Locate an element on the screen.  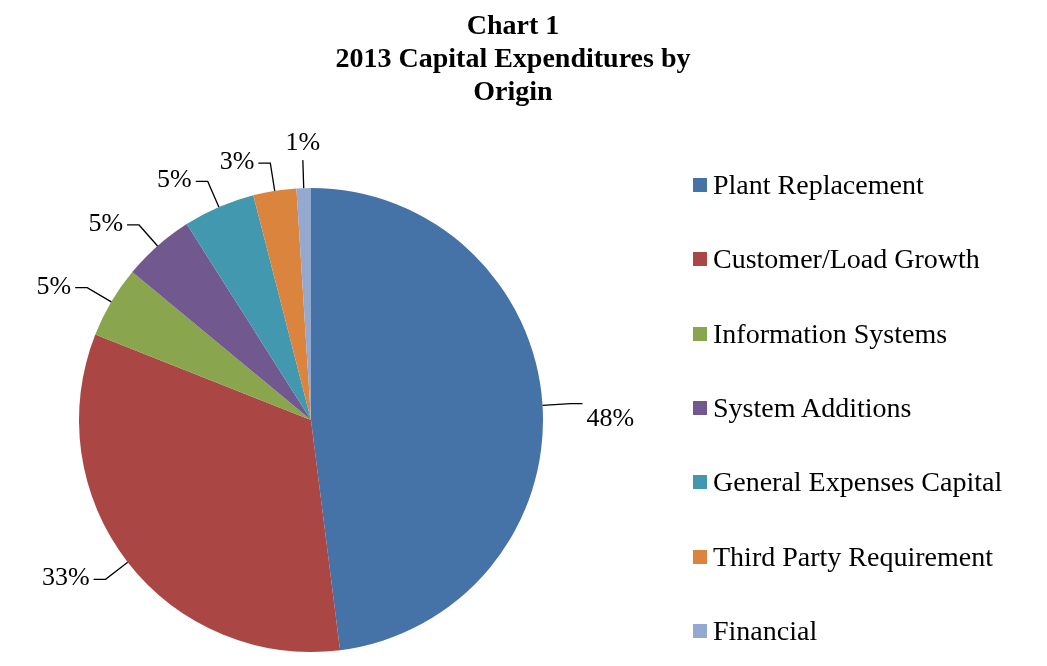
legend-label: Information Systems is located at coordinates (830, 333).